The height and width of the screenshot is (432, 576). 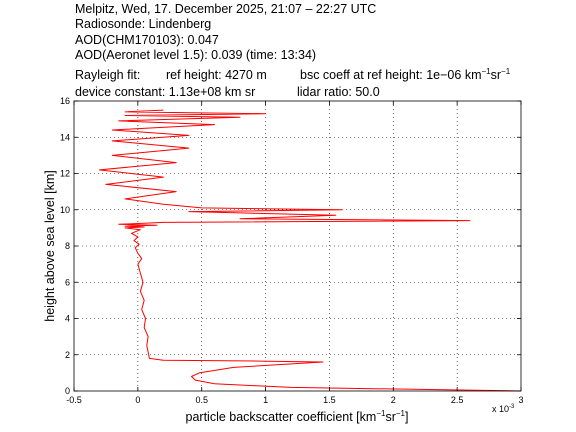 What do you see at coordinates (65, 101) in the screenshot?
I see `y-tick-label: 16` at bounding box center [65, 101].